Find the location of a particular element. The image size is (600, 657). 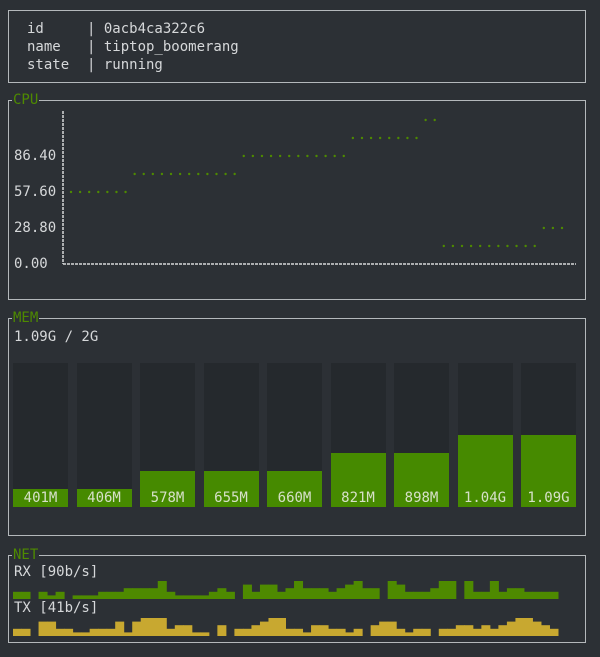

mem-bar-label: 578M is located at coordinates (167, 498).